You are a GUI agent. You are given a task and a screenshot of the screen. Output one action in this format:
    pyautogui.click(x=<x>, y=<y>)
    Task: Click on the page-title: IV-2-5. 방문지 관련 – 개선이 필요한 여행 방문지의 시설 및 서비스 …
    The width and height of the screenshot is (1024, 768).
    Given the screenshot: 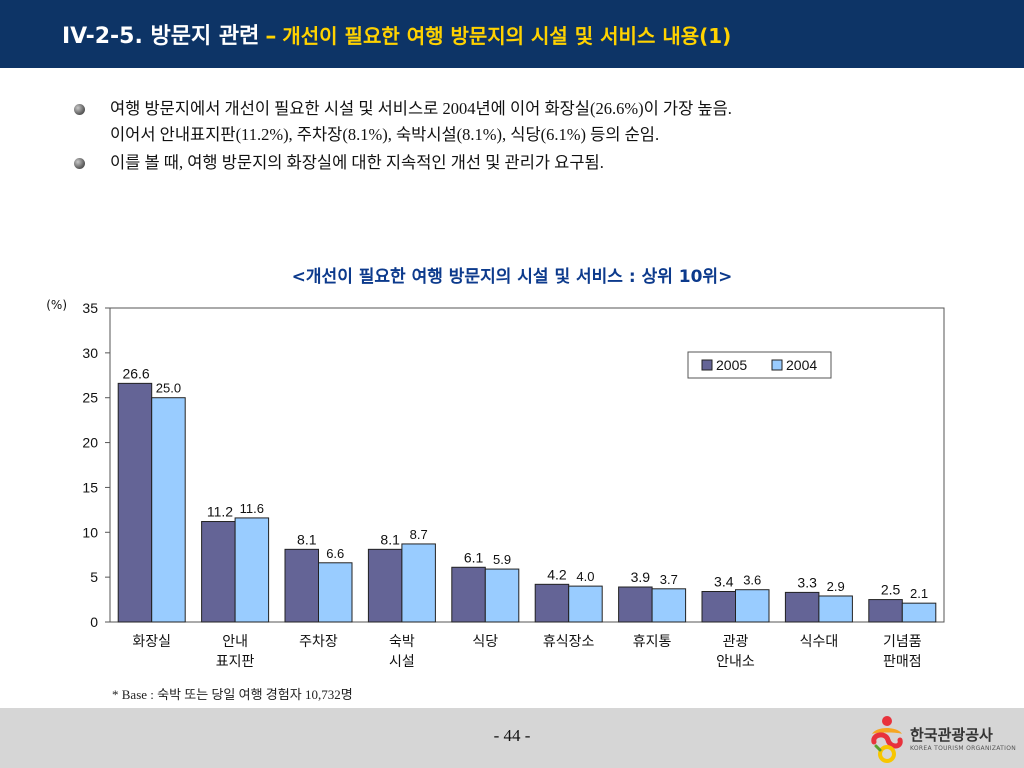 What is the action you would take?
    pyautogui.click(x=396, y=34)
    